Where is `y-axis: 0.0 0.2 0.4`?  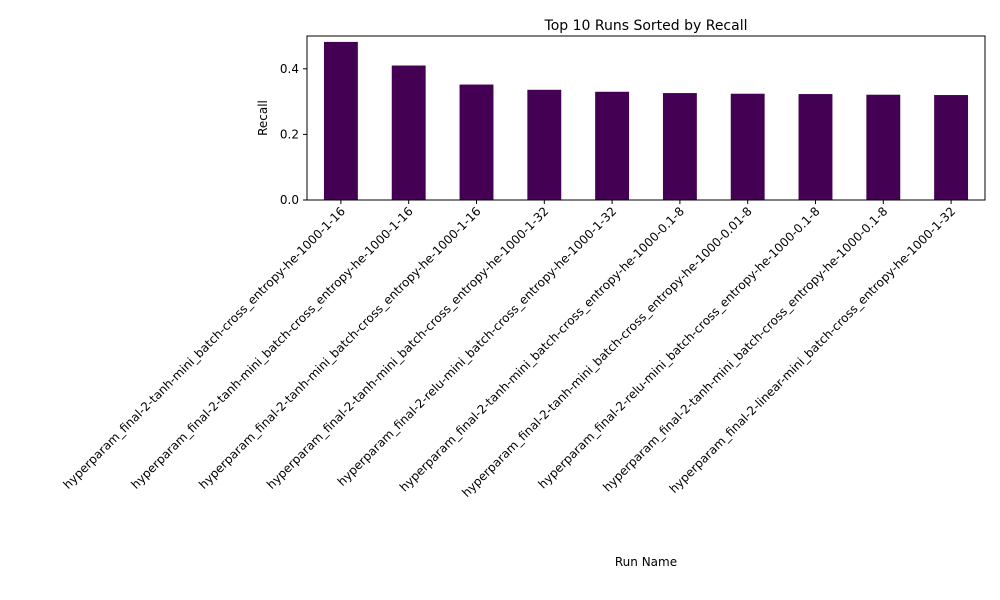 y-axis: 0.0 0.2 0.4 is located at coordinates (293, 134).